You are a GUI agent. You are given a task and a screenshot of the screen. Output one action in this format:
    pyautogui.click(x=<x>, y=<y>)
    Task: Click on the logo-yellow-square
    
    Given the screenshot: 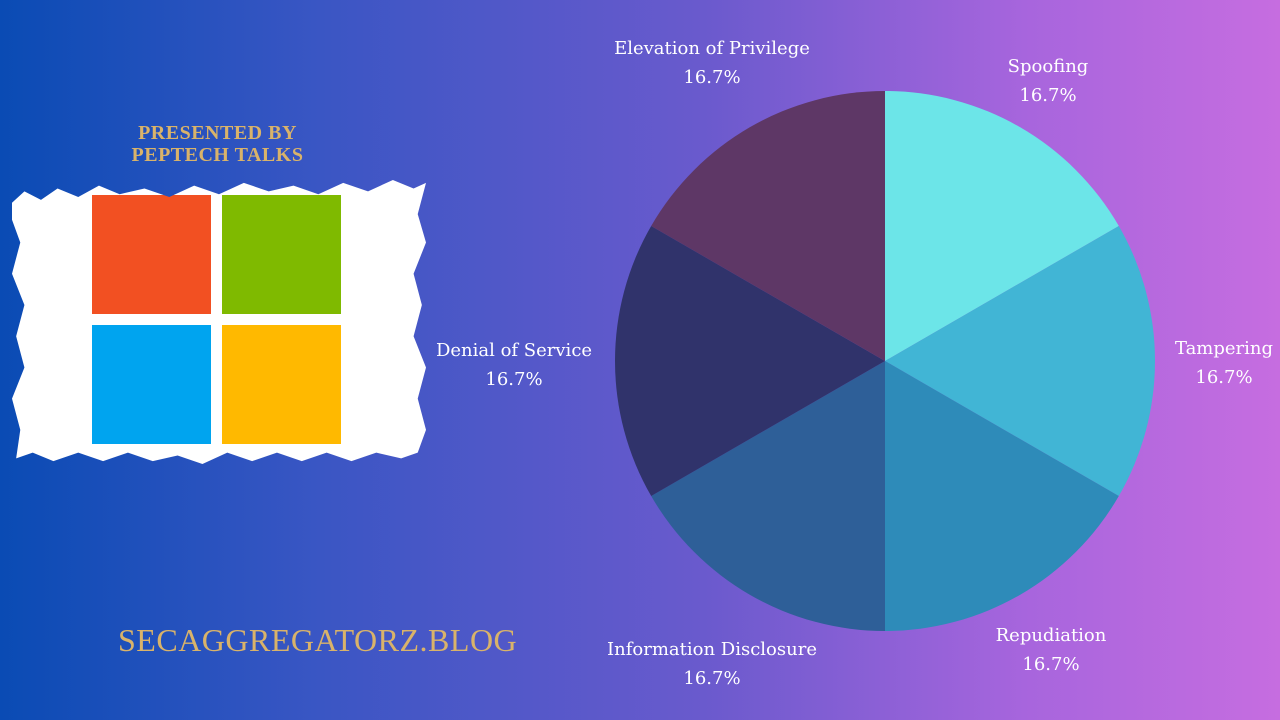 What is the action you would take?
    pyautogui.click(x=281, y=384)
    